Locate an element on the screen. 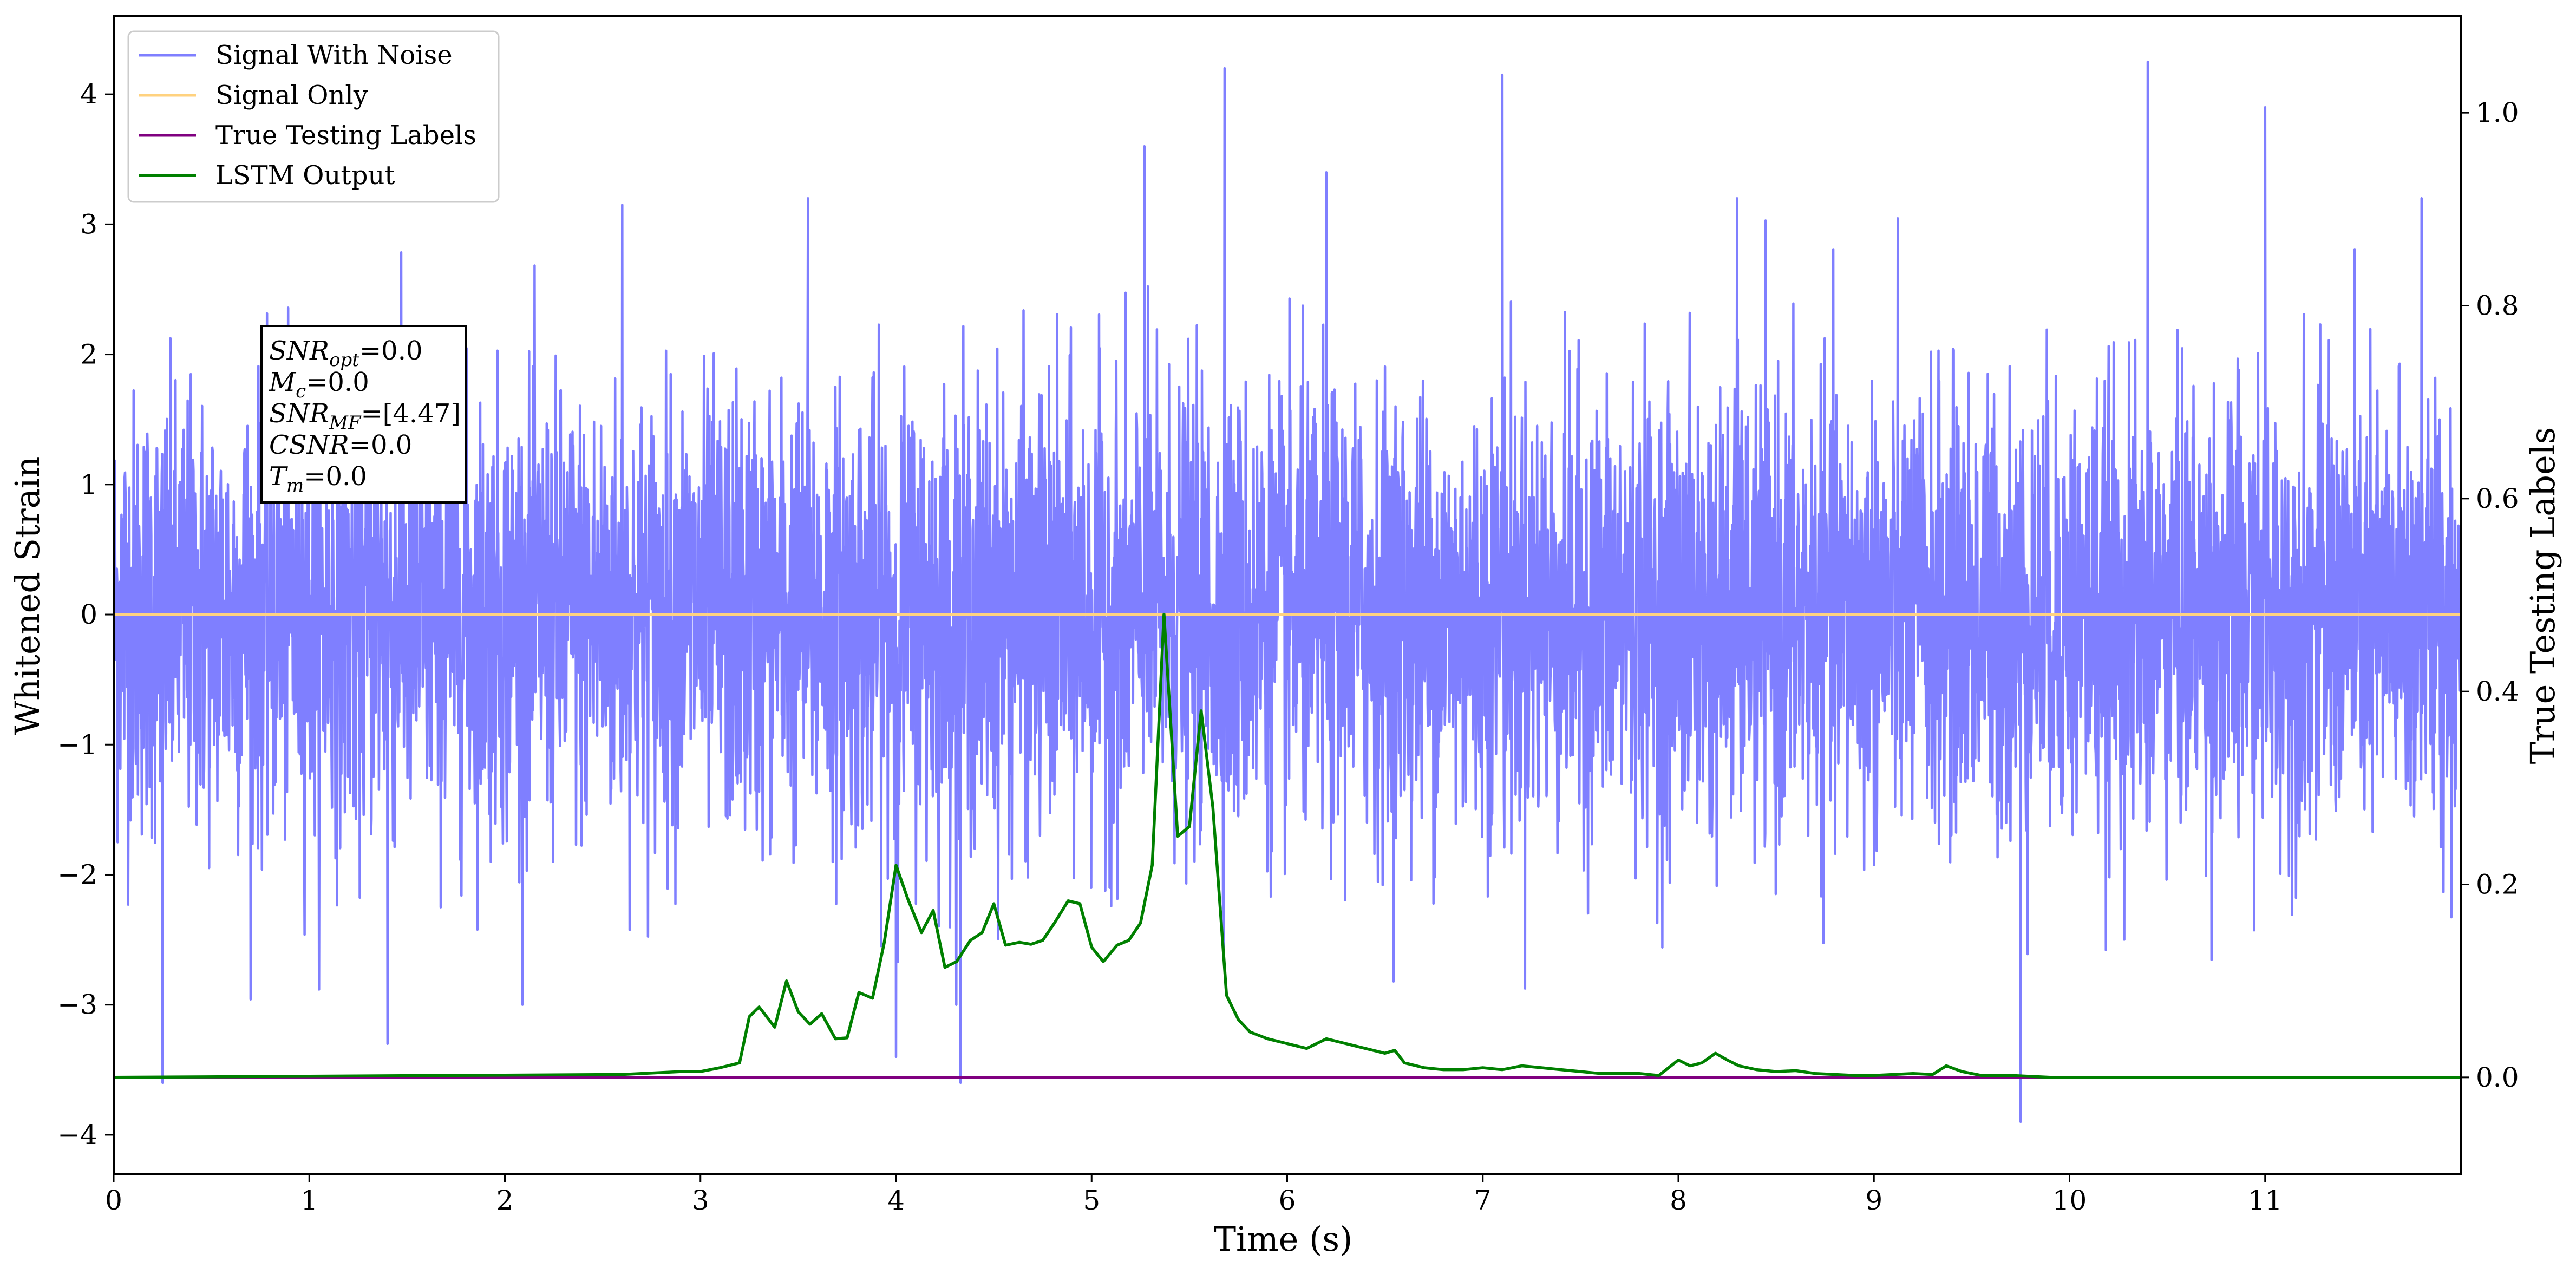 The width and height of the screenshot is (2576, 1274). x-tick-label: 6 is located at coordinates (1288, 1200).